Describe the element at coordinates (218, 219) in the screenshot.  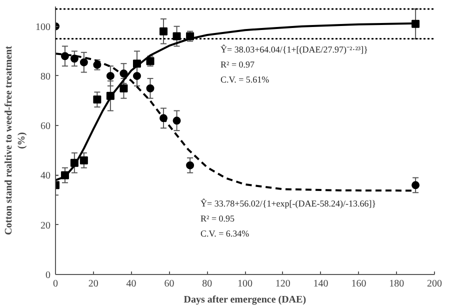
I see `annotation: R² = 0.95` at that location.